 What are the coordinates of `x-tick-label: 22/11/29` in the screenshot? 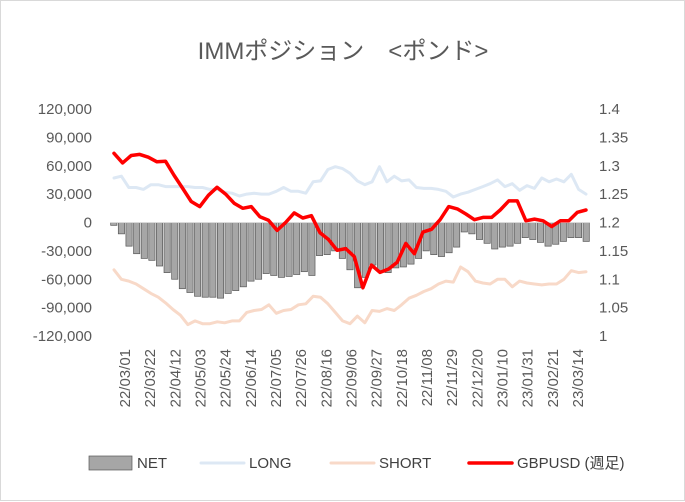 It's located at (452, 377).